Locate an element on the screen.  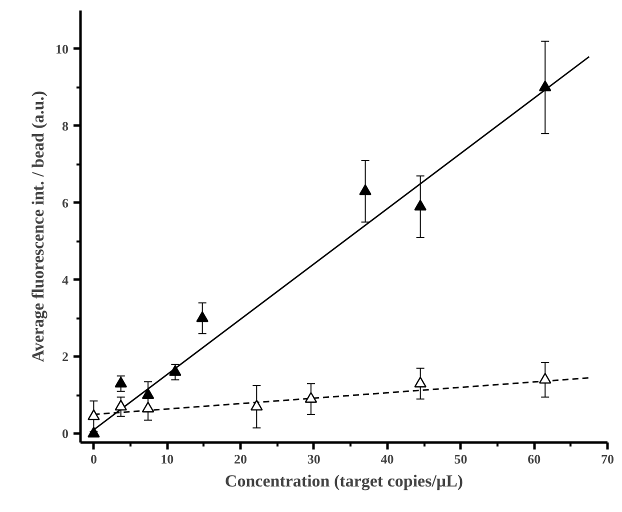
x-tick-label: 50 is located at coordinates (461, 459).